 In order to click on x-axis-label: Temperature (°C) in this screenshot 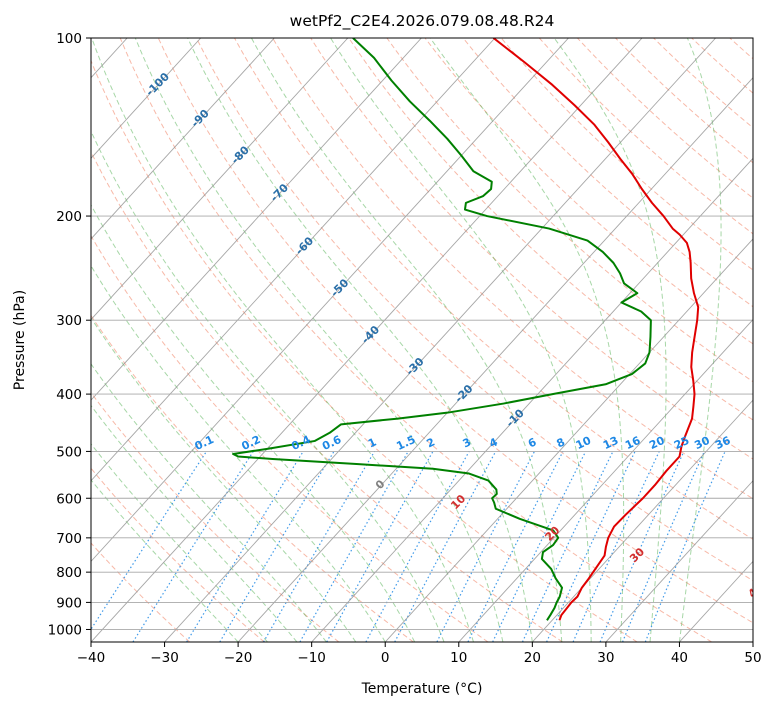, I will do `click(422, 689)`.